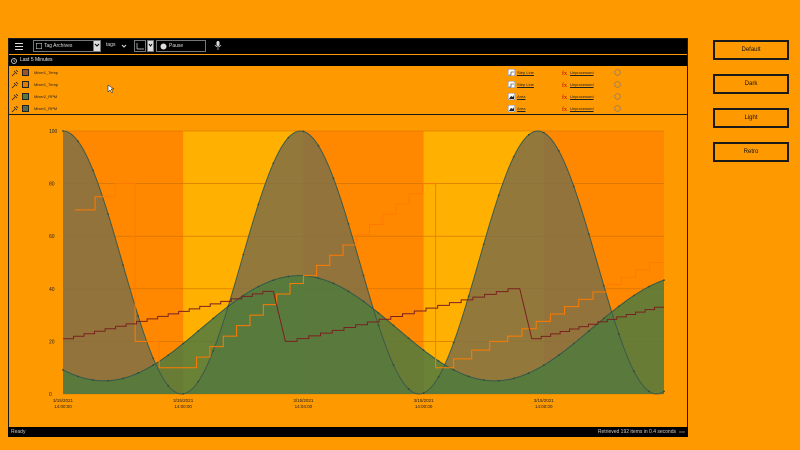  I want to click on time-range-label: Last 5 Minutes, so click(36, 60).